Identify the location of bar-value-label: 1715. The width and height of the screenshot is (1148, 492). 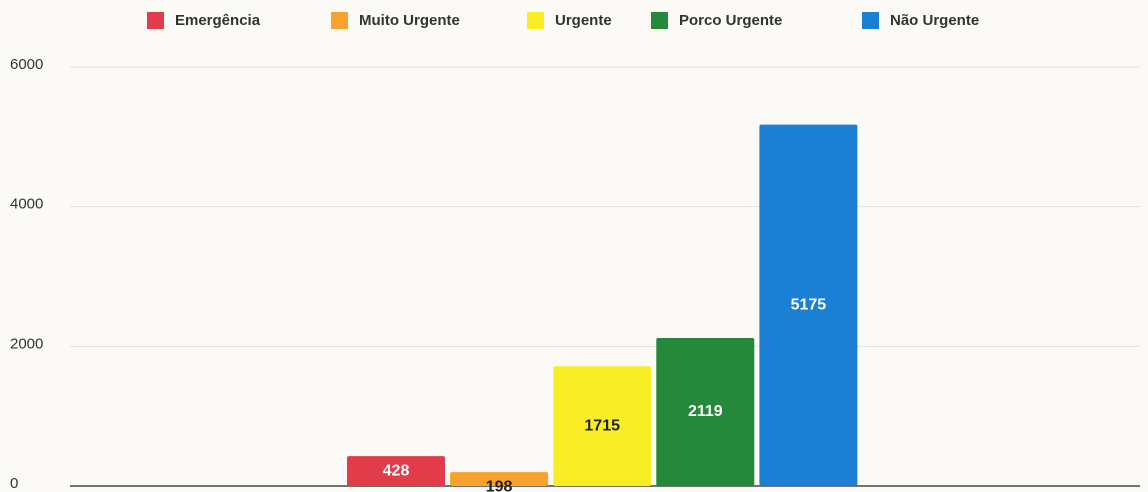
(602, 425).